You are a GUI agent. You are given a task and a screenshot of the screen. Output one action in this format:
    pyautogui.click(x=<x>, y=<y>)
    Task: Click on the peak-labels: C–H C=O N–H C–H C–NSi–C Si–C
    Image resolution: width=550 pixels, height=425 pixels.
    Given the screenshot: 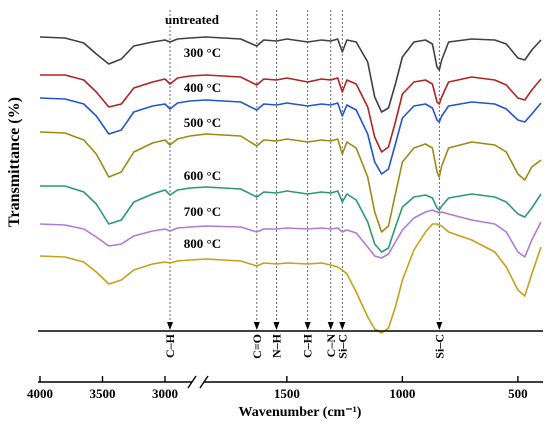 What is the action you would take?
    pyautogui.click(x=304, y=346)
    